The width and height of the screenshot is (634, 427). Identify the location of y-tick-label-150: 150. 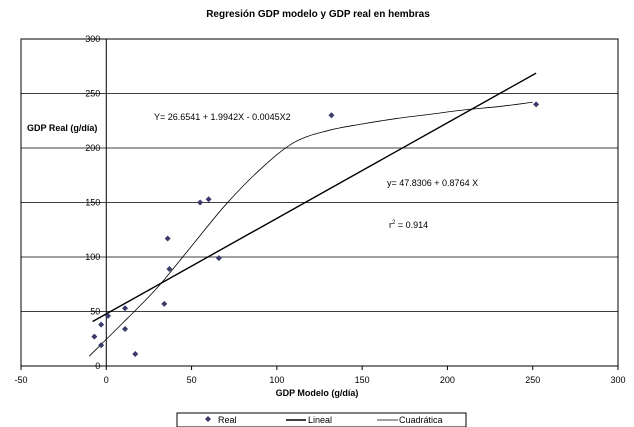
(92, 203).